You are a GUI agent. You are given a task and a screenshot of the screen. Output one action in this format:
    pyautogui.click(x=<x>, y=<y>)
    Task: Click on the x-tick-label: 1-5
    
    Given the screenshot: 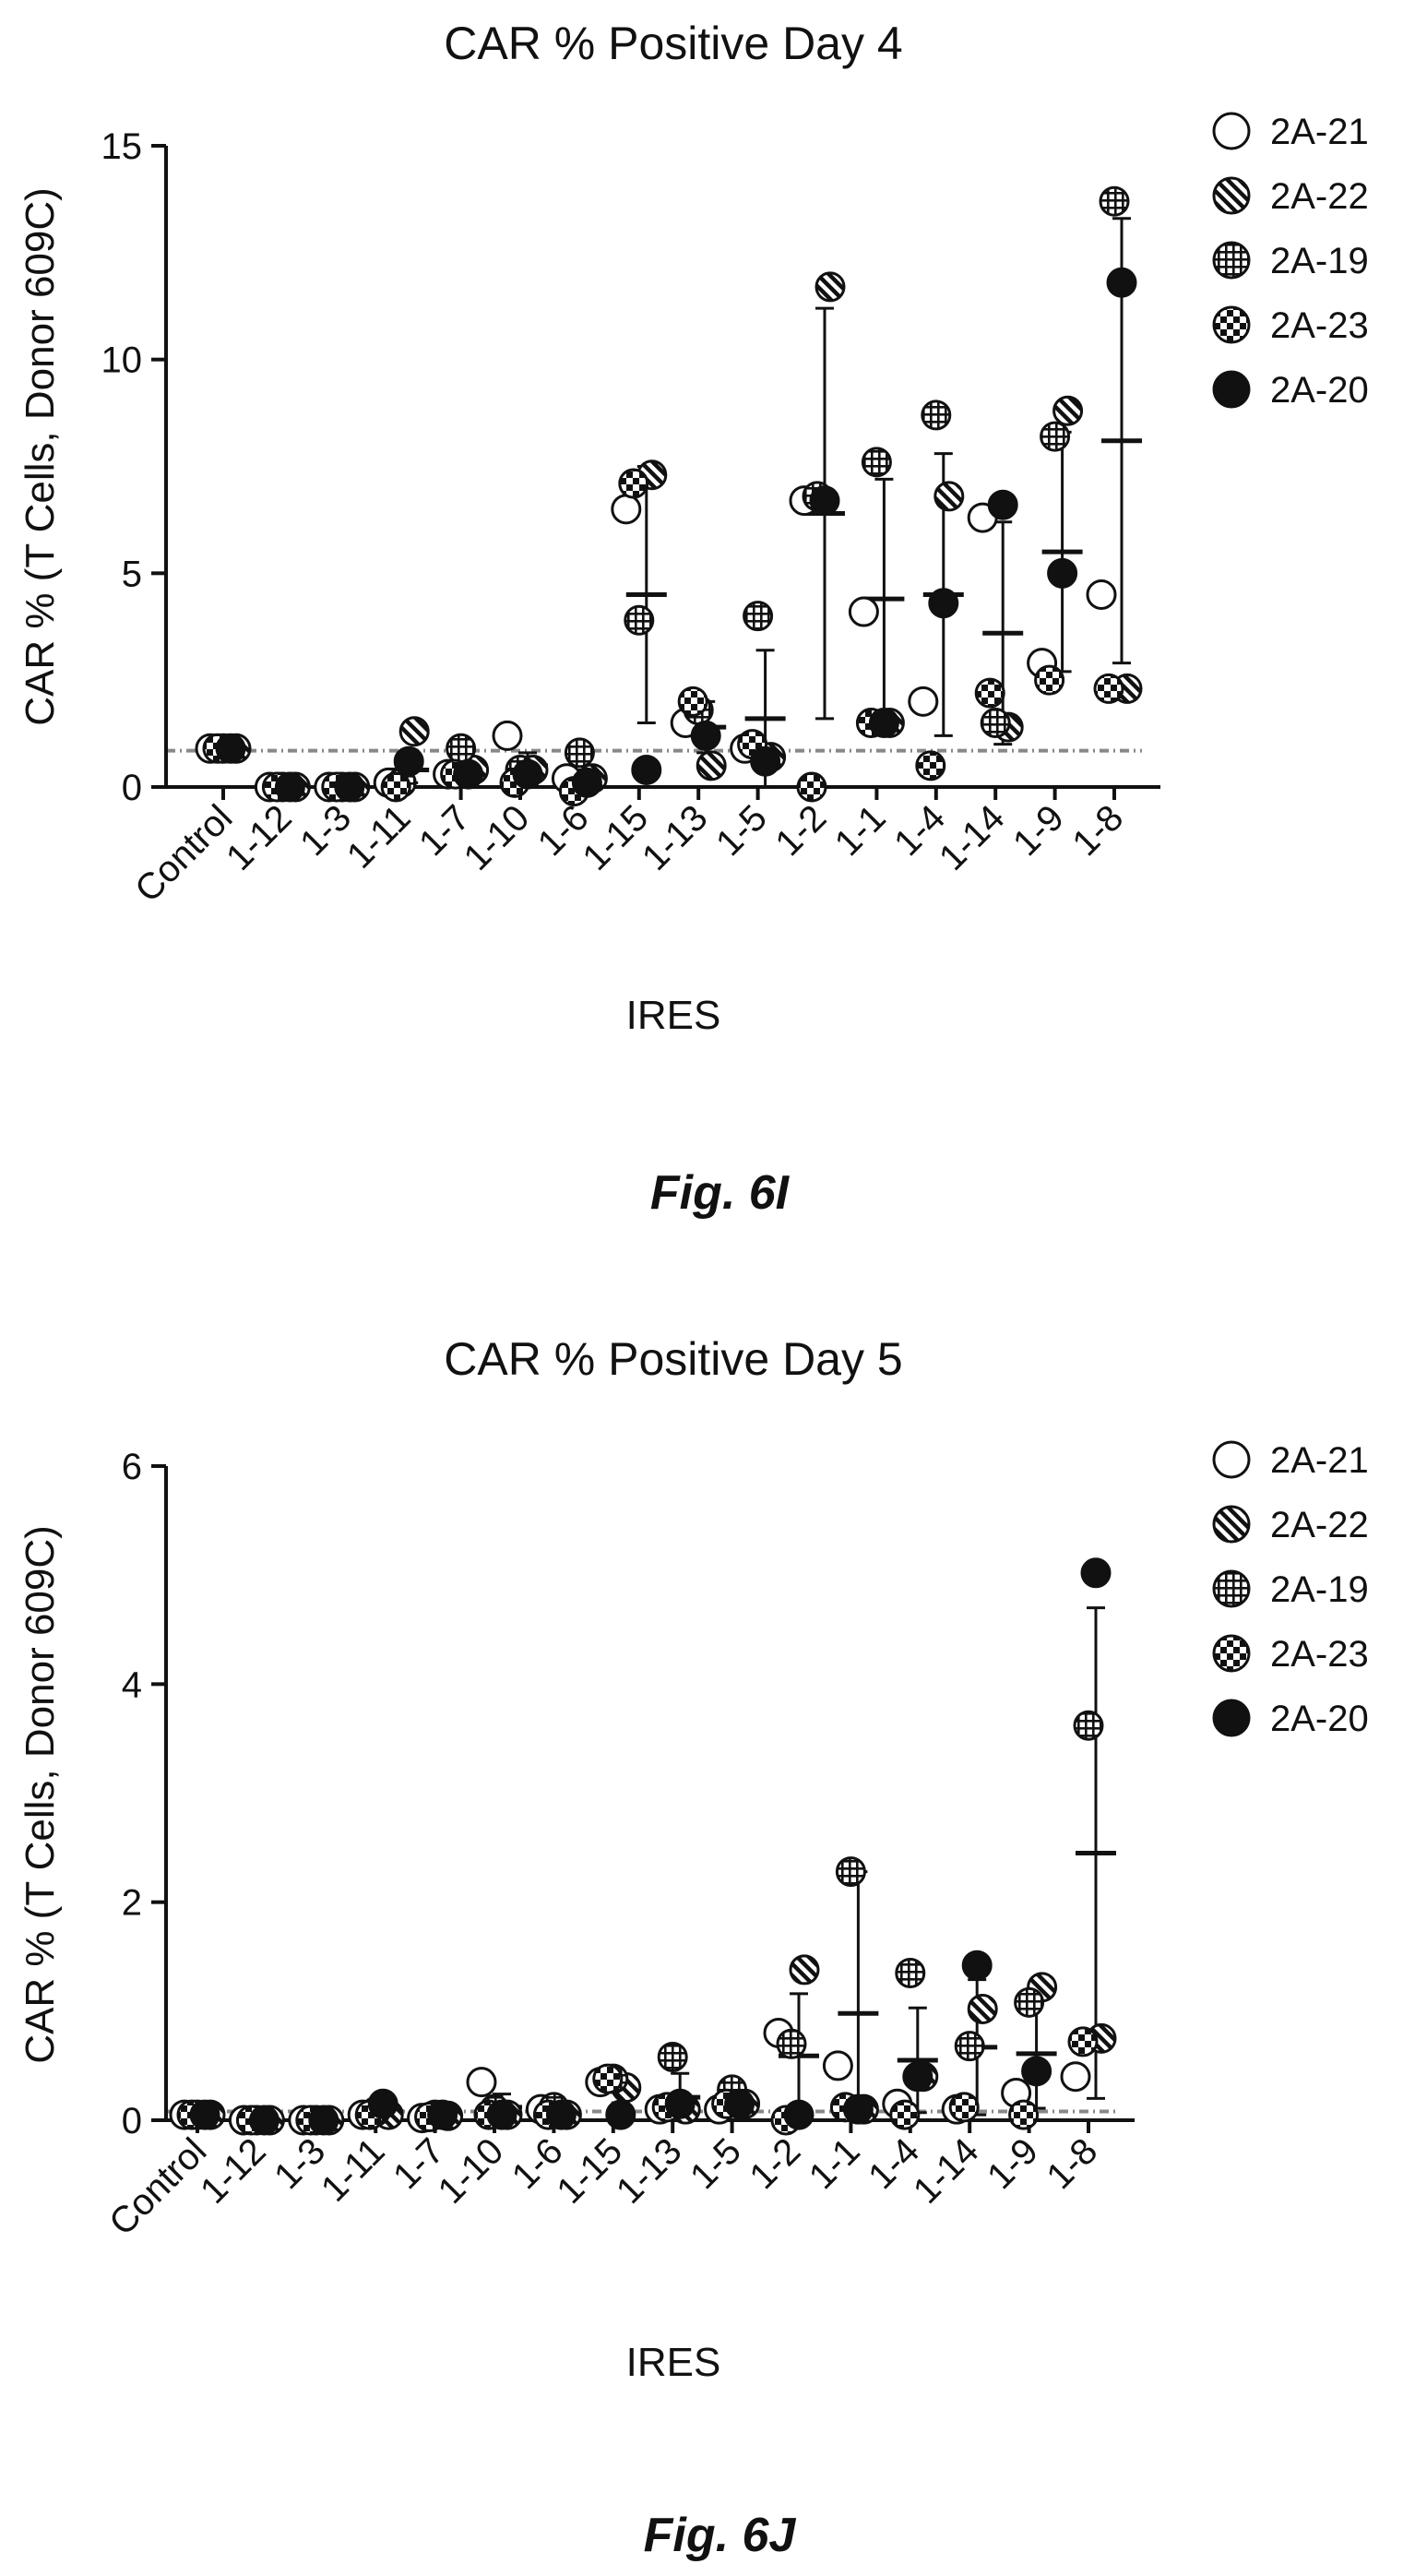 What is the action you would take?
    pyautogui.click(x=716, y=2163)
    